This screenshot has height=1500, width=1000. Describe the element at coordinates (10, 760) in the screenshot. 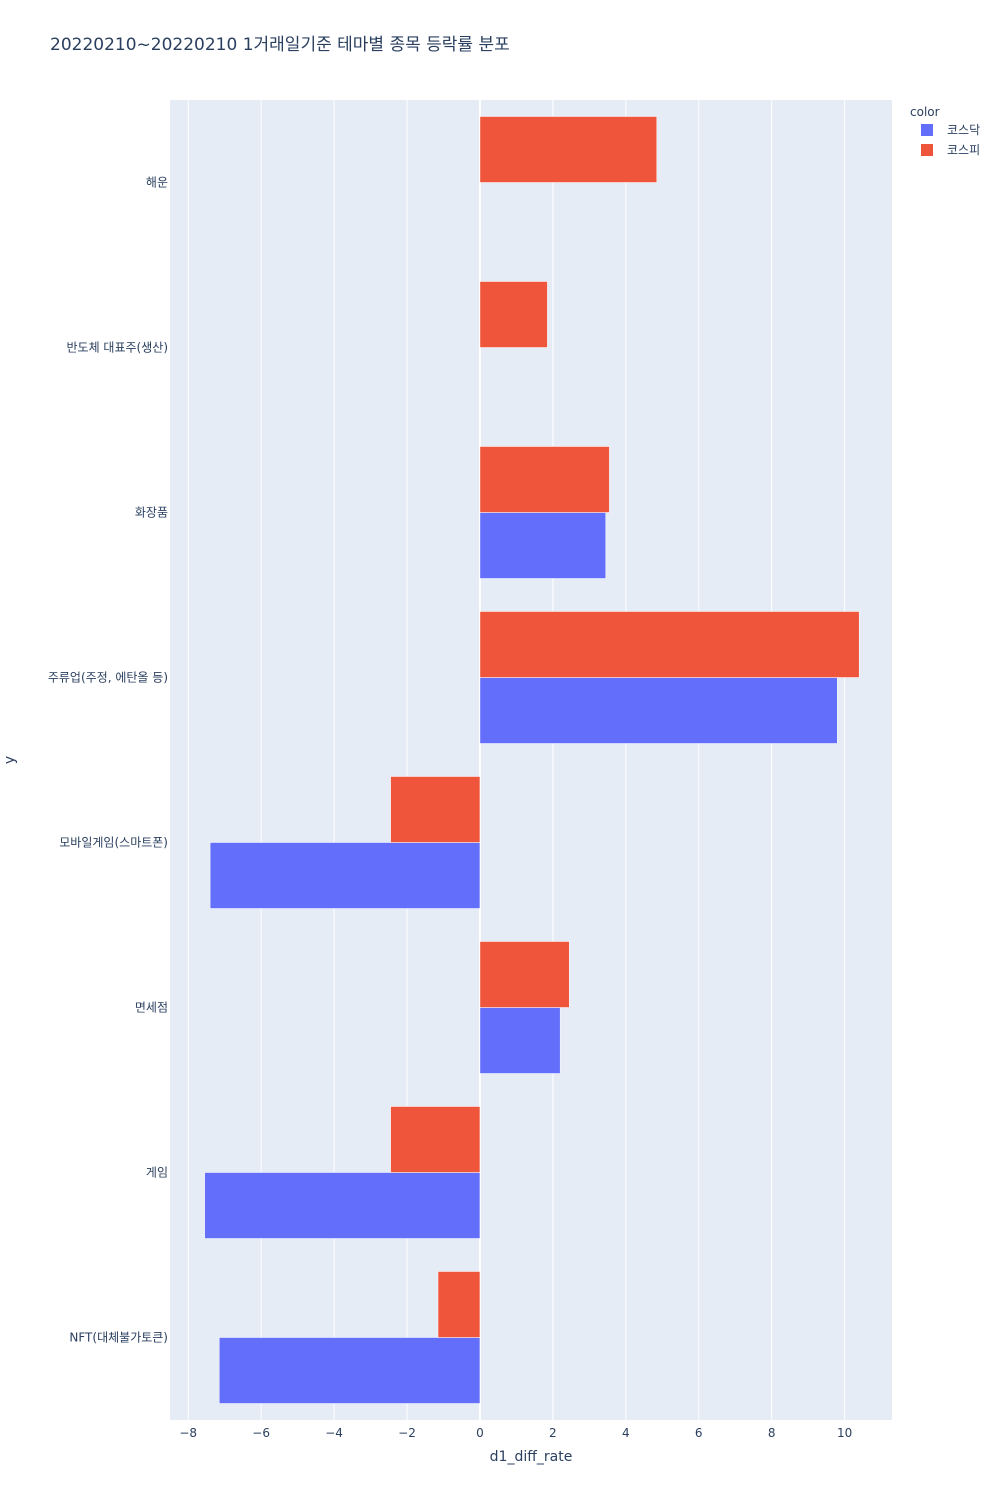

I see `y-axis-title: y` at that location.